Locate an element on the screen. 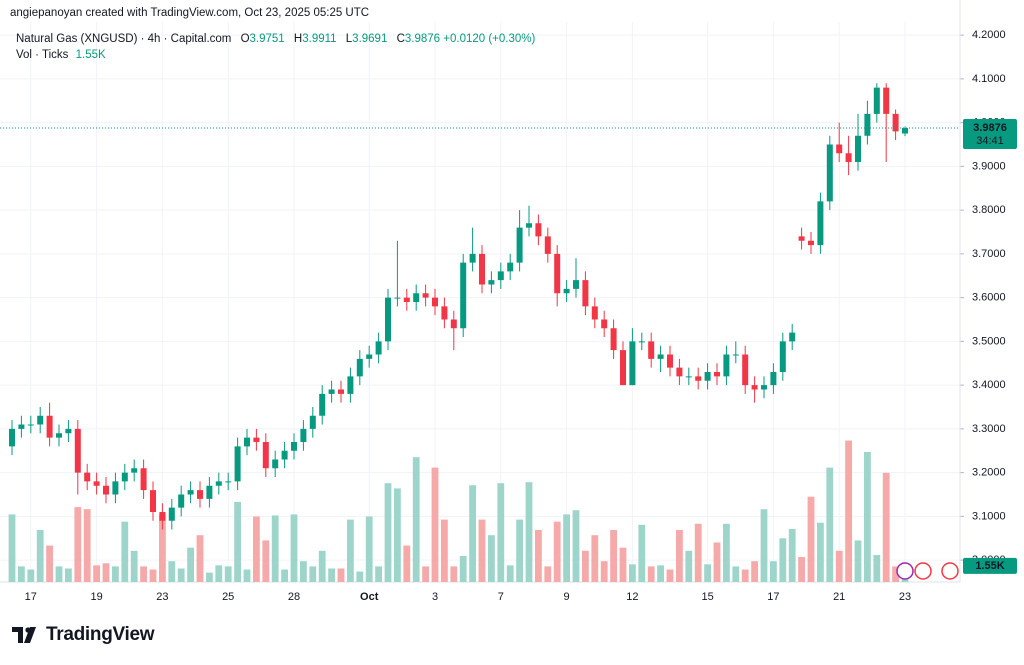  countdown: 34:41 is located at coordinates (990, 141).